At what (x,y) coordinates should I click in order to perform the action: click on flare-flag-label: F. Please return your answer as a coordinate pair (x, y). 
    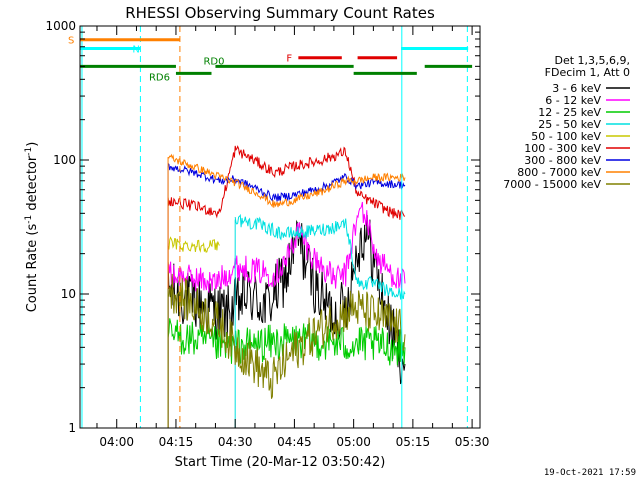
    Looking at the image, I should click on (289, 59).